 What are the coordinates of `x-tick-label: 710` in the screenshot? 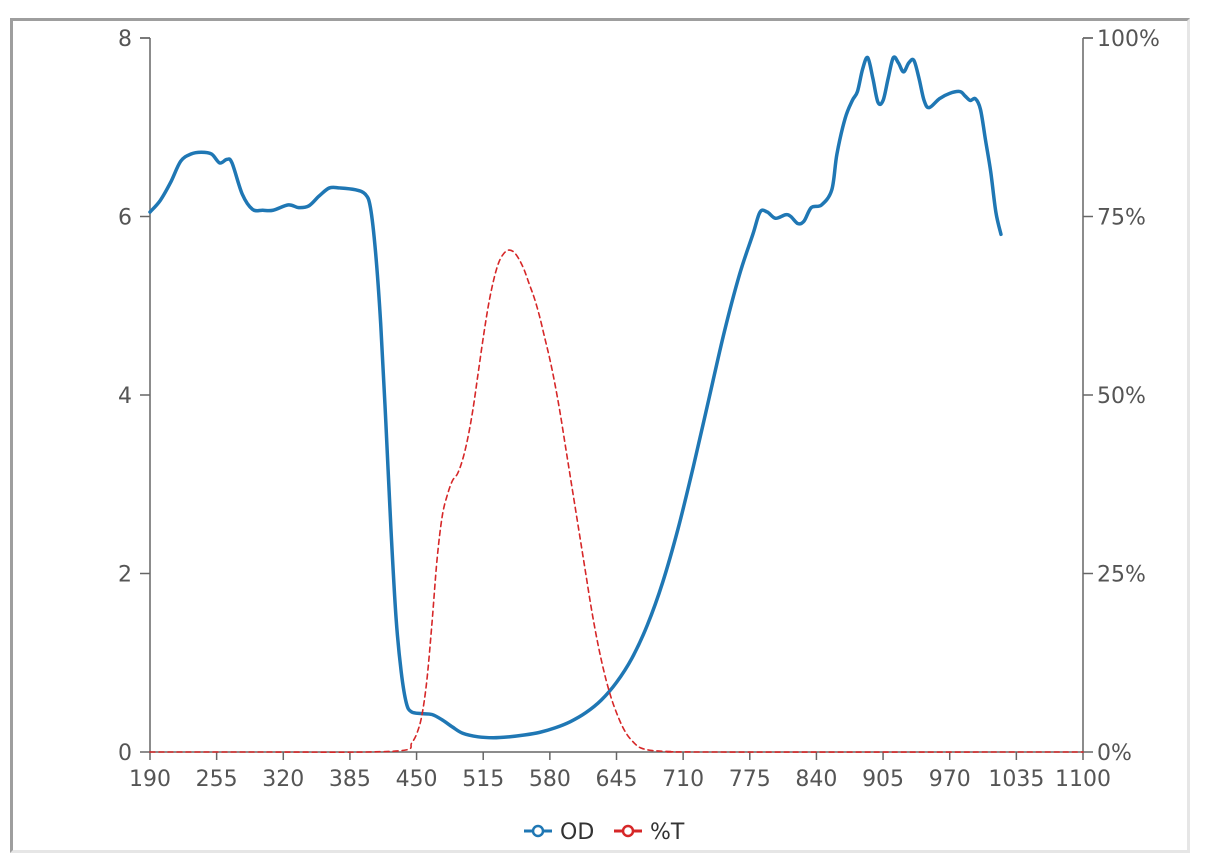 It's located at (683, 779).